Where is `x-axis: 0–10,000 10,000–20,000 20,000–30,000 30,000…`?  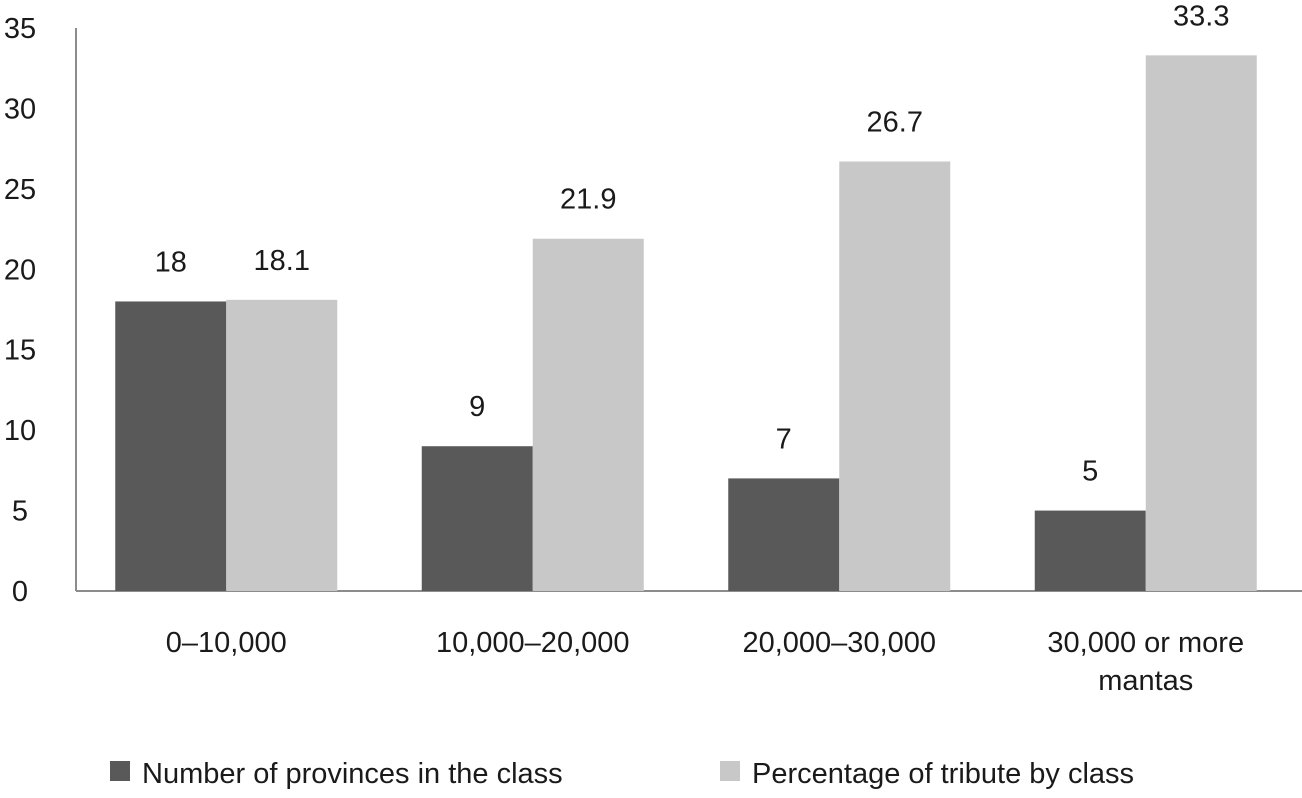
x-axis: 0–10,000 10,000–20,000 20,000–30,000 30,000… is located at coordinates (689, 643).